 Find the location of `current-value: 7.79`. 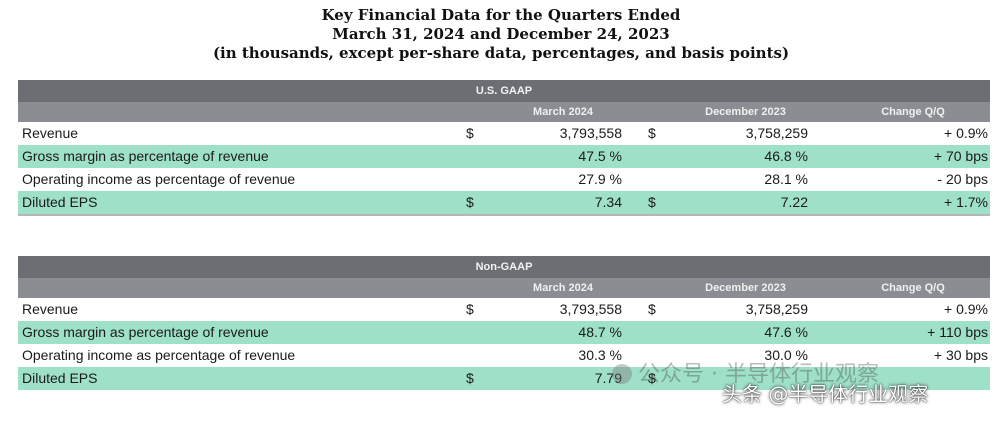

current-value: 7.79 is located at coordinates (608, 378).